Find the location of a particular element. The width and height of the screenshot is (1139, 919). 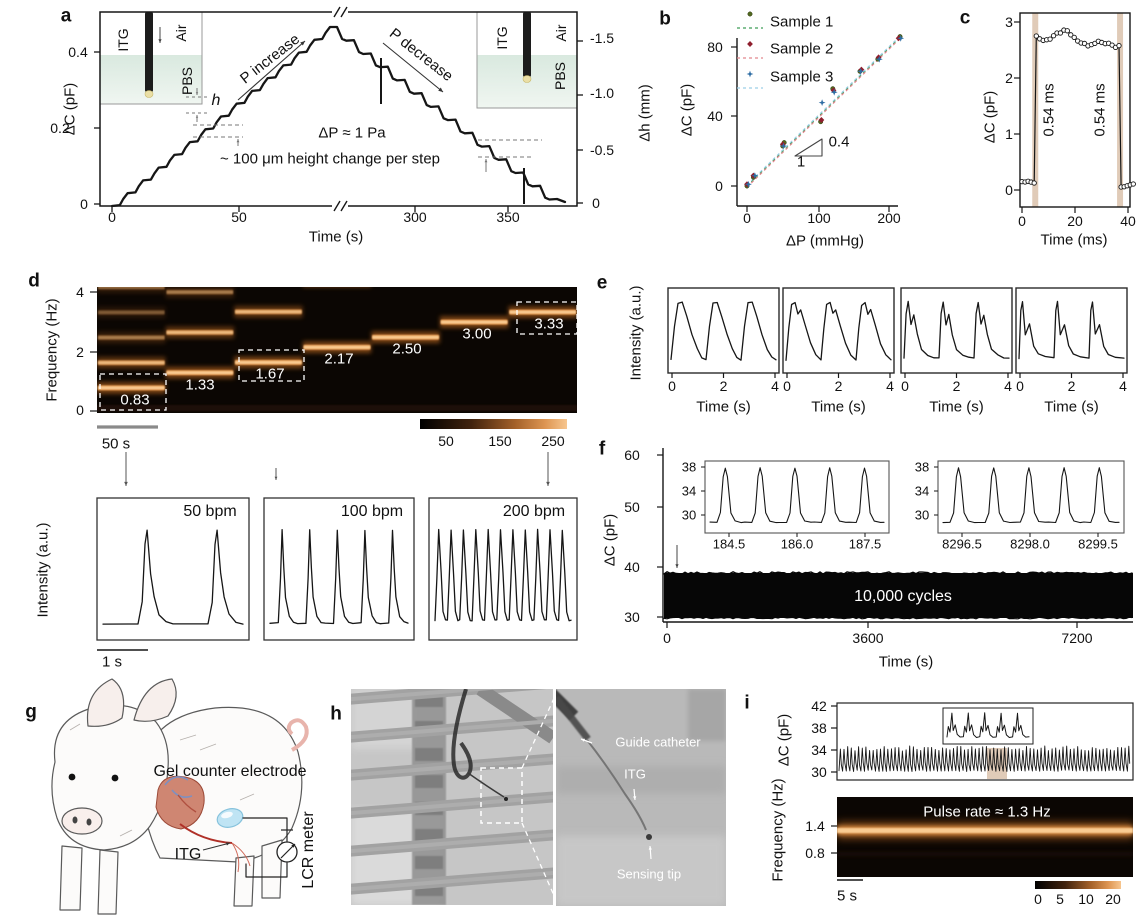

a-inset2-air-label: Air is located at coordinates (561, 33).